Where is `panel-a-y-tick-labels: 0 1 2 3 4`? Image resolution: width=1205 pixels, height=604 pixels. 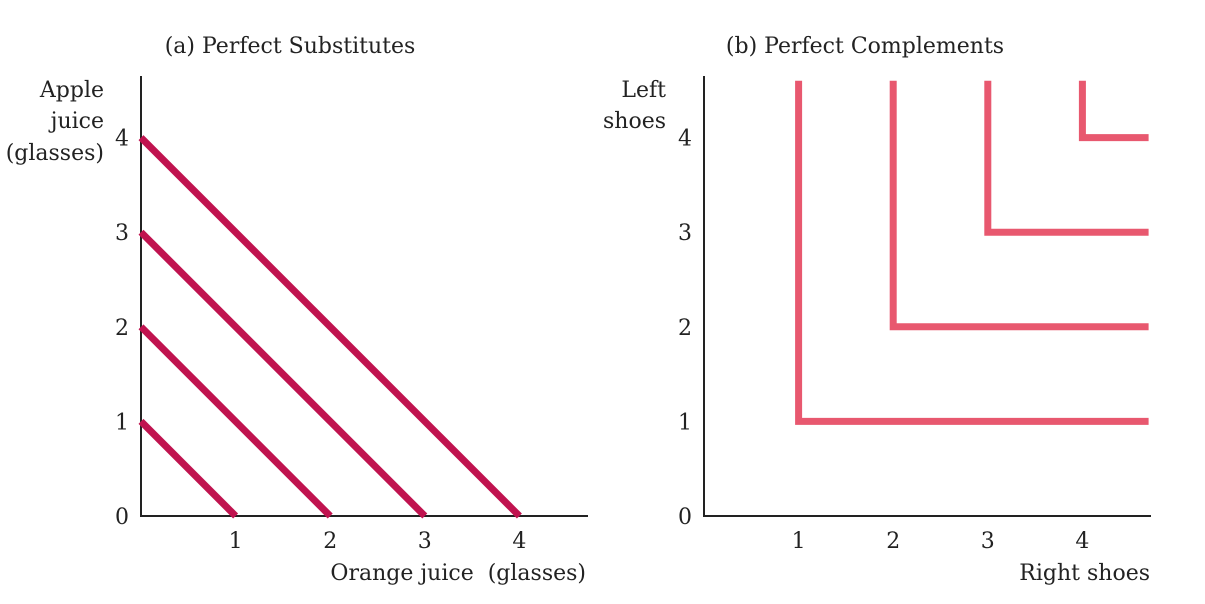
panel-a-y-tick-labels: 0 1 2 3 4 is located at coordinates (122, 328).